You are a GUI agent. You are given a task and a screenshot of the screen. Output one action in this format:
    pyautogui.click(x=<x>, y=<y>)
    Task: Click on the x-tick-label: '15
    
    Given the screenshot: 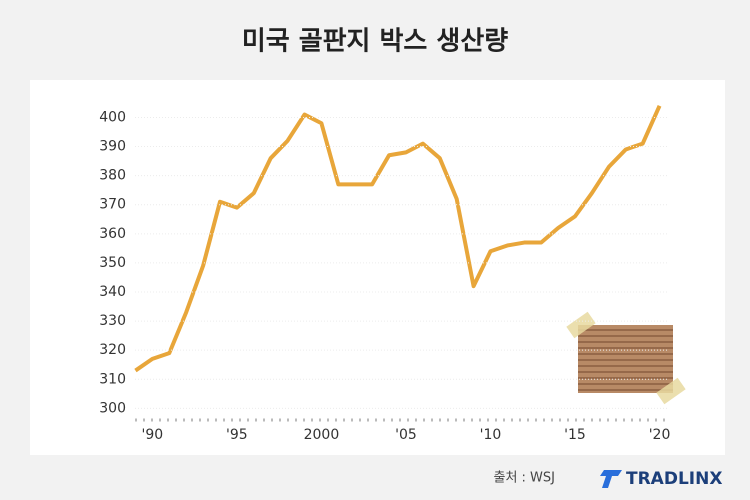 What is the action you would take?
    pyautogui.click(x=575, y=435)
    